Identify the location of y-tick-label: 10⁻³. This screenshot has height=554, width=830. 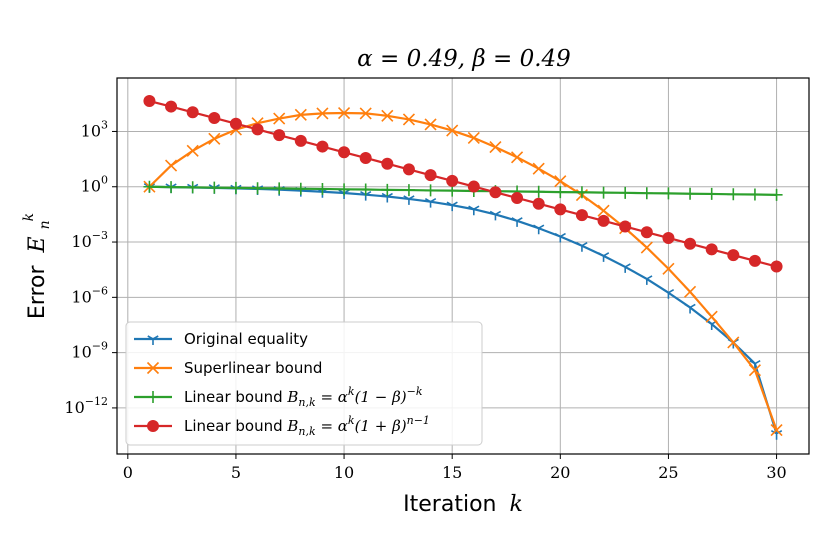
(89, 240).